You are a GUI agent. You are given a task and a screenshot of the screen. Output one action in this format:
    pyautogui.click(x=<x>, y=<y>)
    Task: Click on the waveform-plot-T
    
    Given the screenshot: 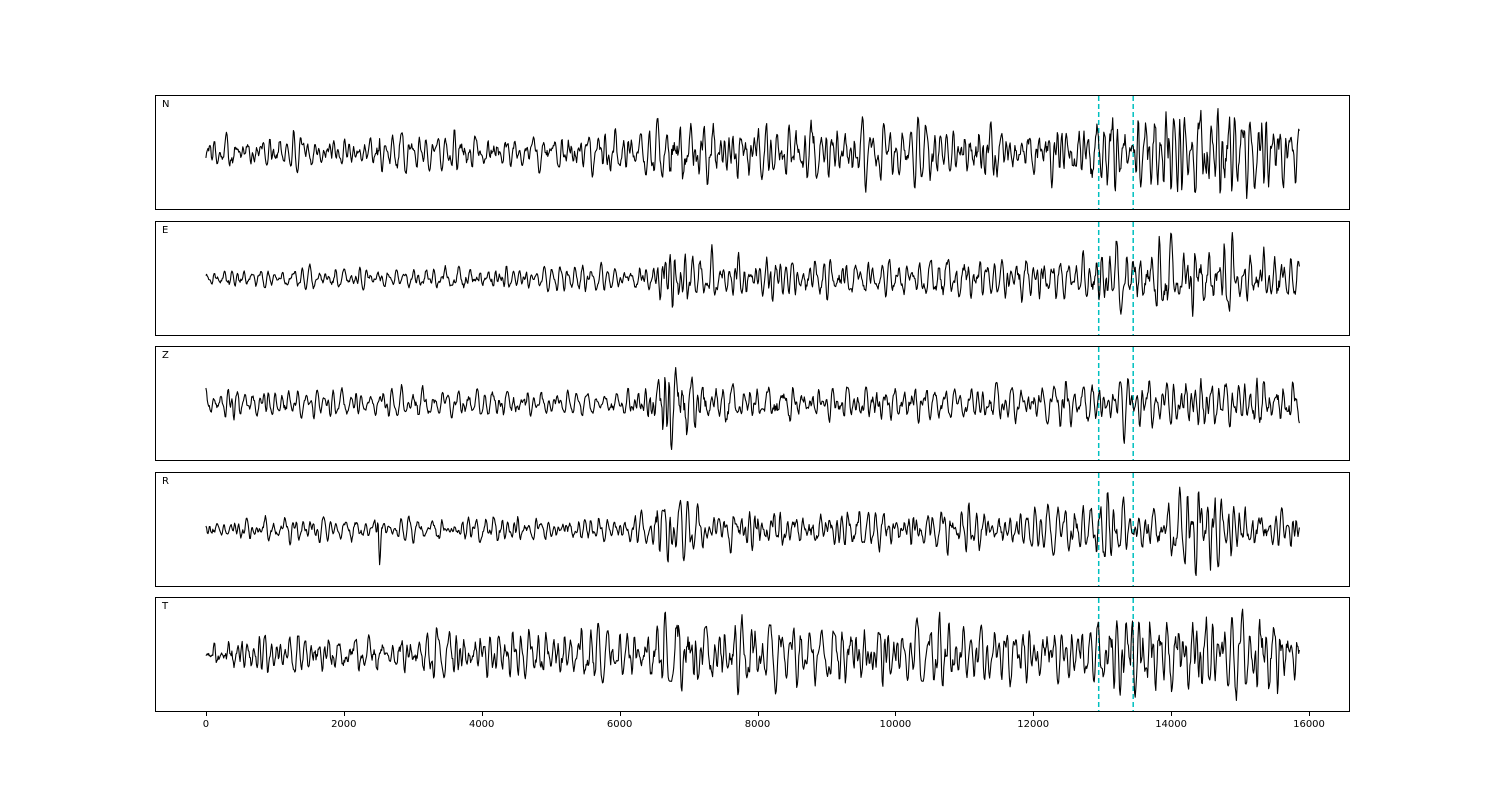 What is the action you would take?
    pyautogui.click(x=752, y=654)
    